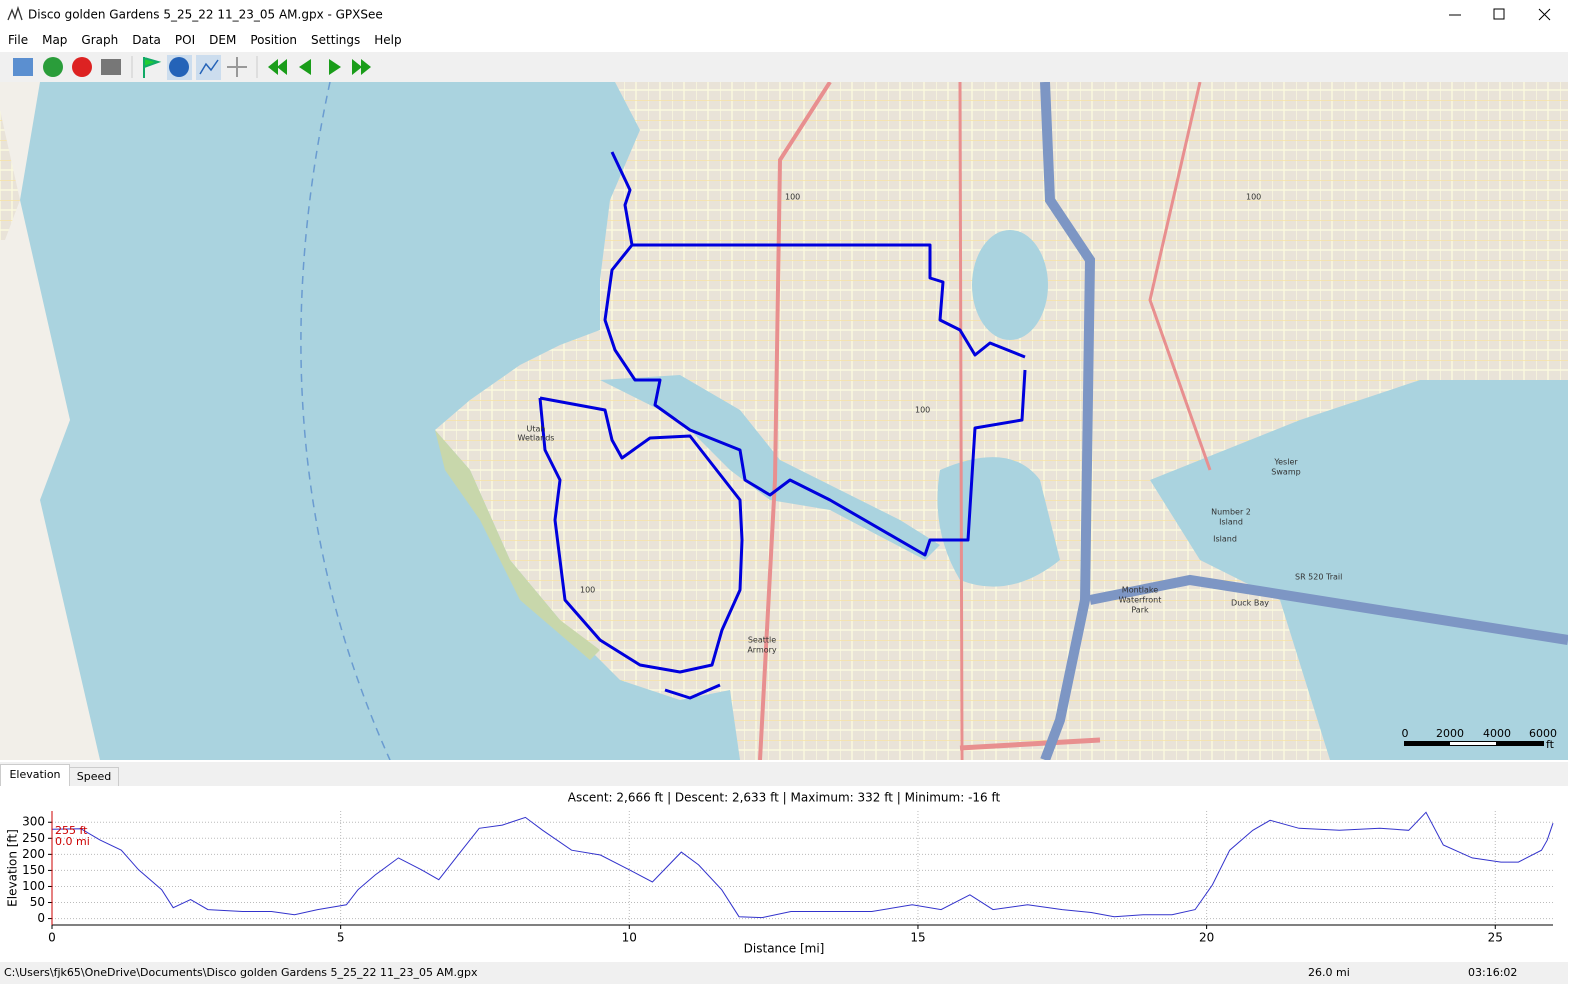 This screenshot has width=1591, height=997. Describe the element at coordinates (1544, 14) in the screenshot. I see `close` at that location.